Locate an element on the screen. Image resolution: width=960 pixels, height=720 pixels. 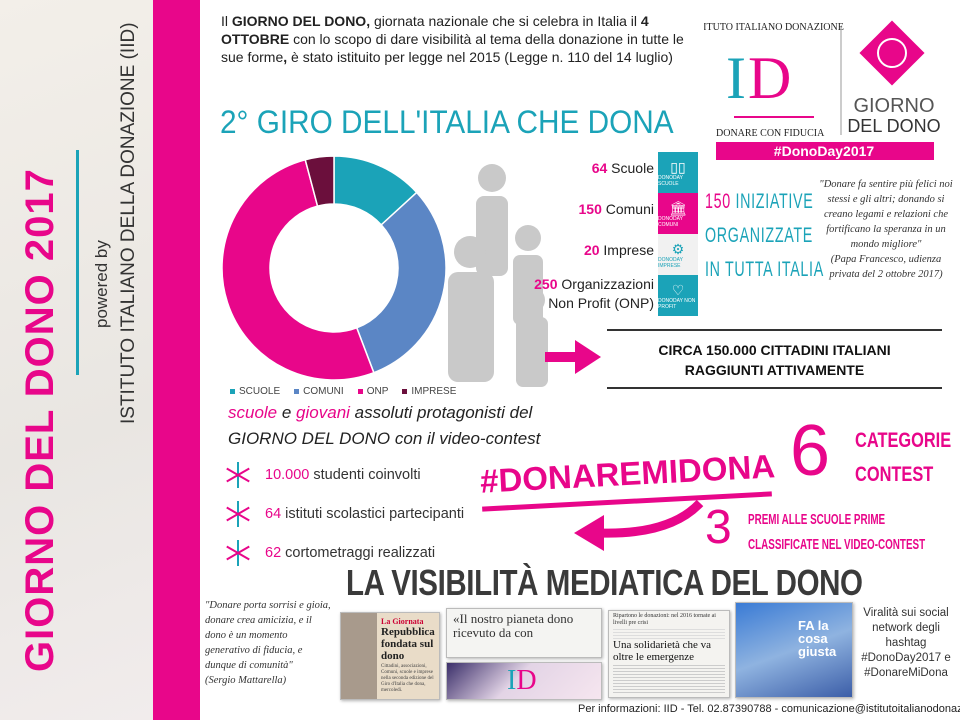
pink-band is located at coordinates (176, 360).